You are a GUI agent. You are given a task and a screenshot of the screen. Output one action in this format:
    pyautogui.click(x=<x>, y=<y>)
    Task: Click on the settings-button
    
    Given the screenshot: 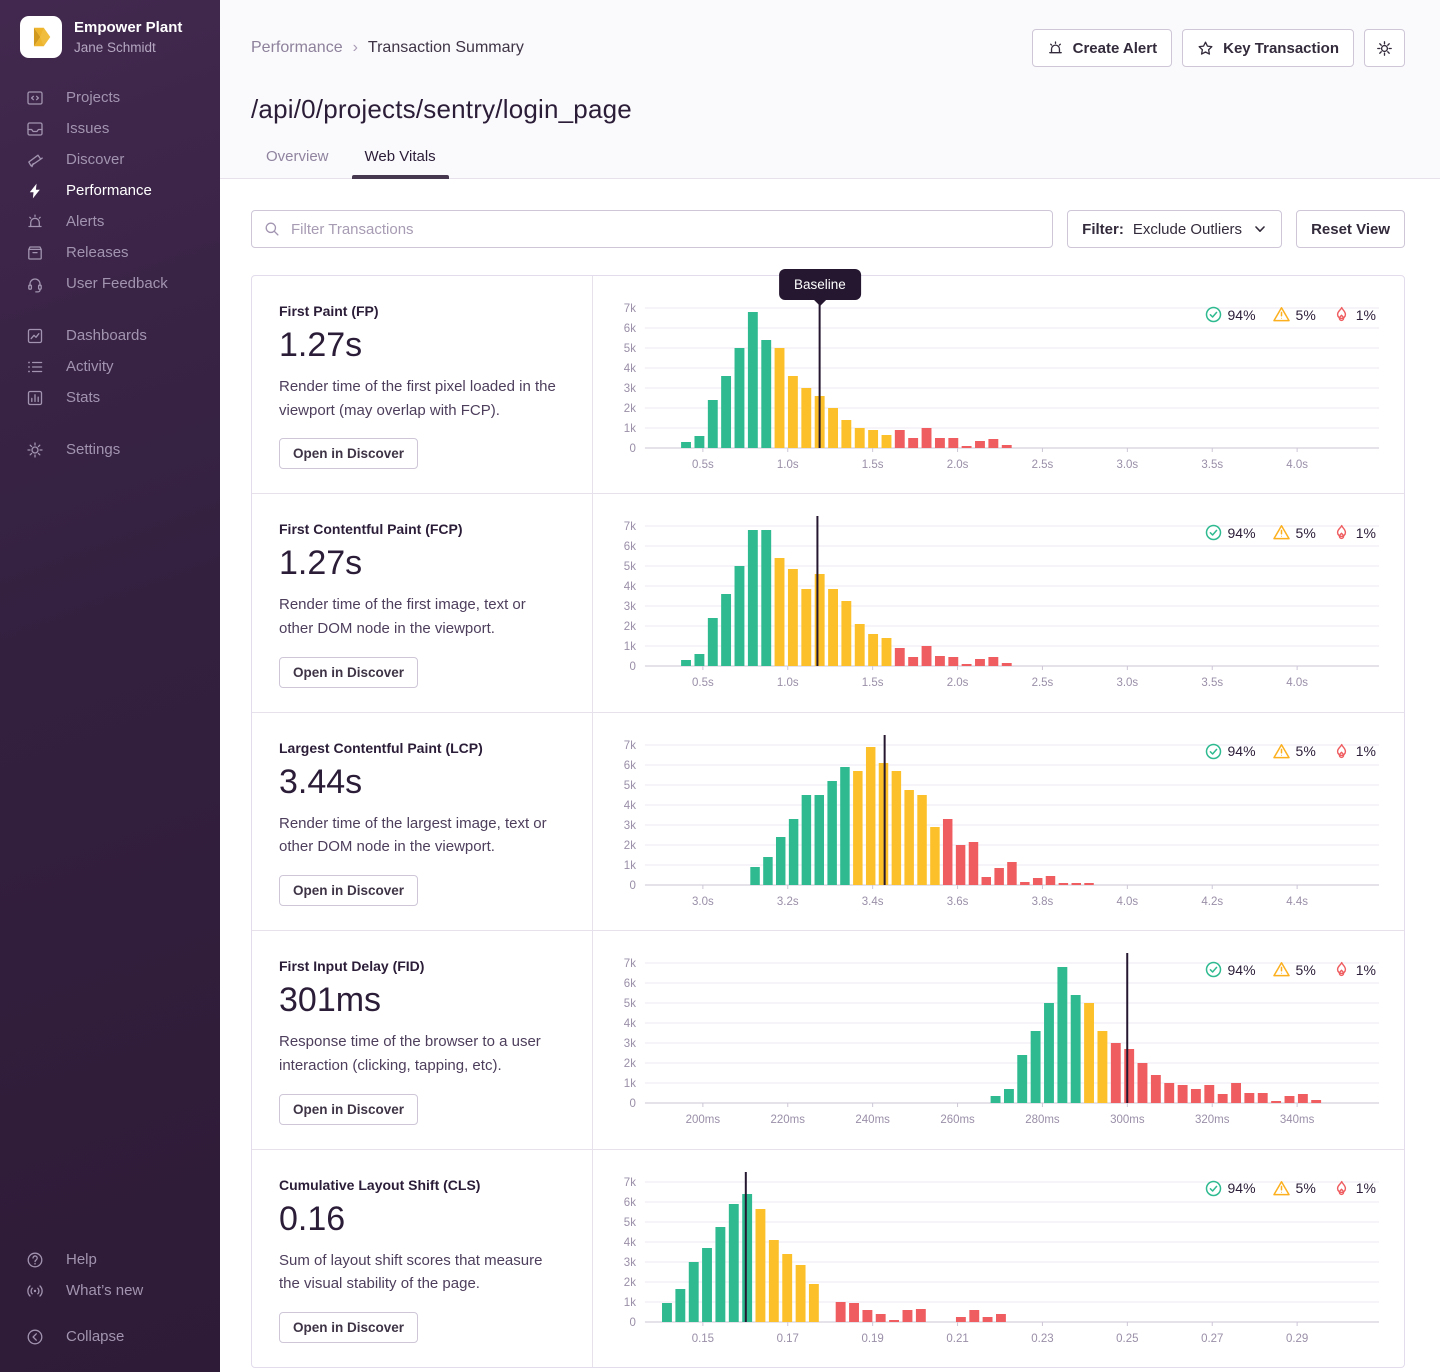 What is the action you would take?
    pyautogui.click(x=1384, y=48)
    